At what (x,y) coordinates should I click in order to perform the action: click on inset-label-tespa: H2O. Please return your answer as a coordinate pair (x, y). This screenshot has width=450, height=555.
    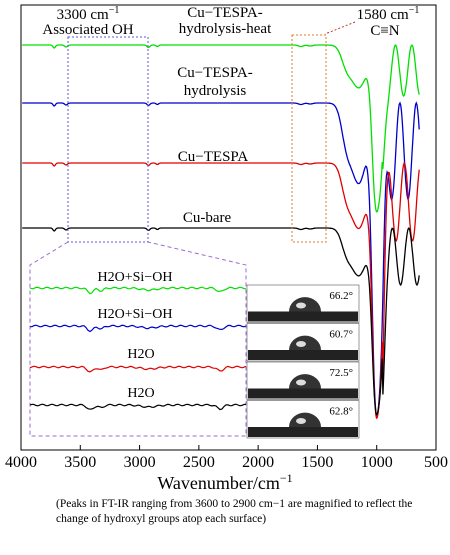
    Looking at the image, I should click on (140, 354).